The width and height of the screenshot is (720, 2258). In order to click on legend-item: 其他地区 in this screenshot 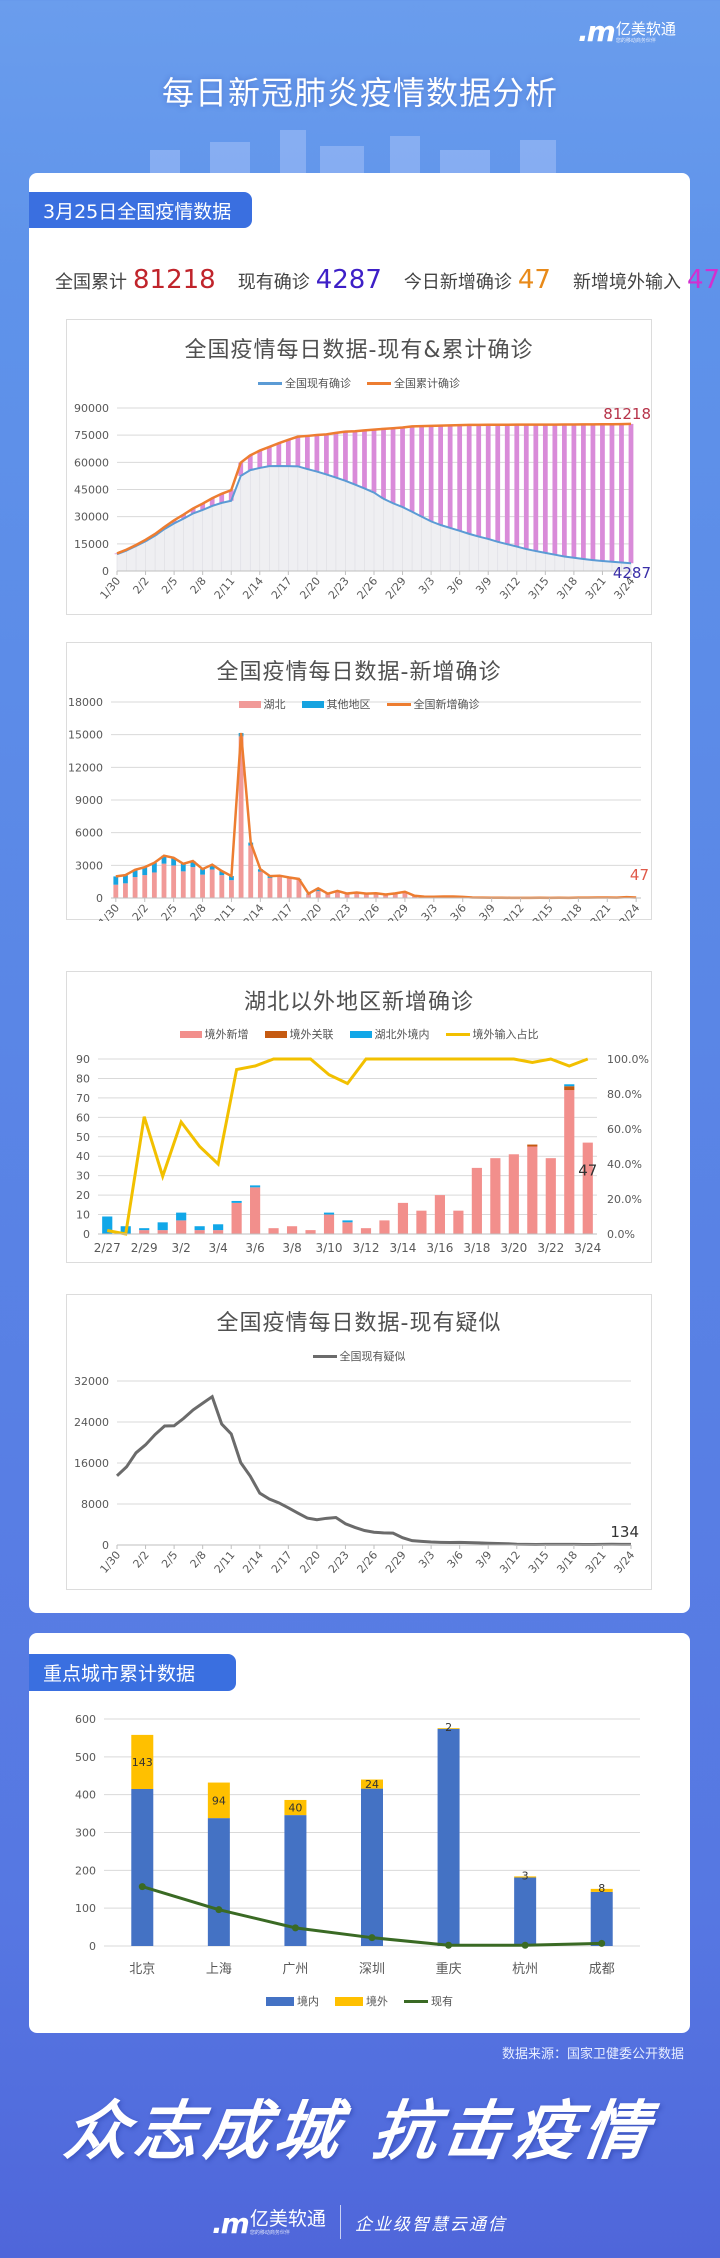, I will do `click(336, 704)`.